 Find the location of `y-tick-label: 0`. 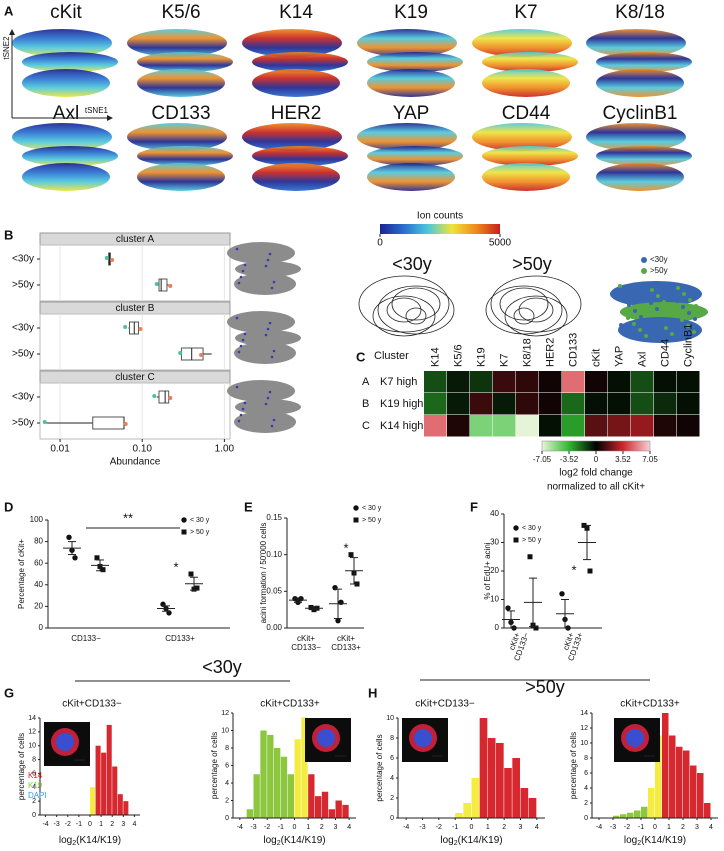

y-tick-label: 0 is located at coordinates (586, 818).